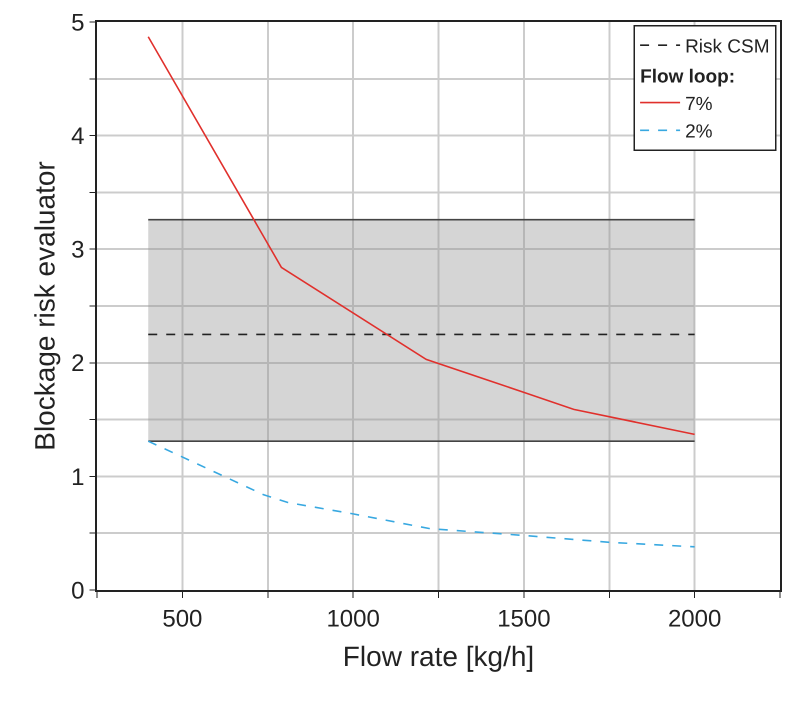 The height and width of the screenshot is (704, 786). Describe the element at coordinates (77, 22) in the screenshot. I see `y-tick-label: 5` at that location.